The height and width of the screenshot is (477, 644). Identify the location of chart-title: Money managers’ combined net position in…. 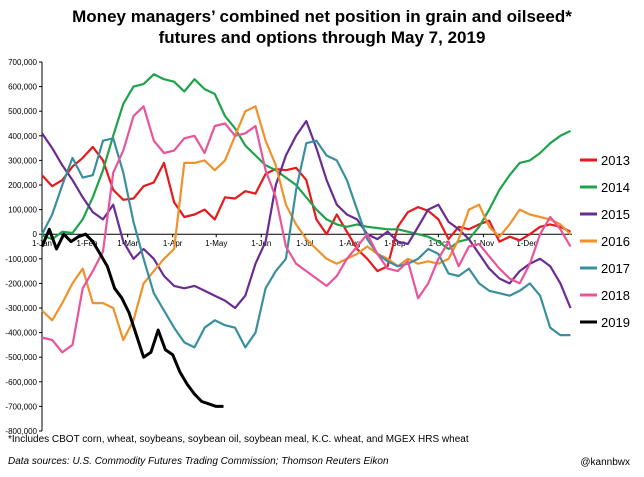
(322, 27).